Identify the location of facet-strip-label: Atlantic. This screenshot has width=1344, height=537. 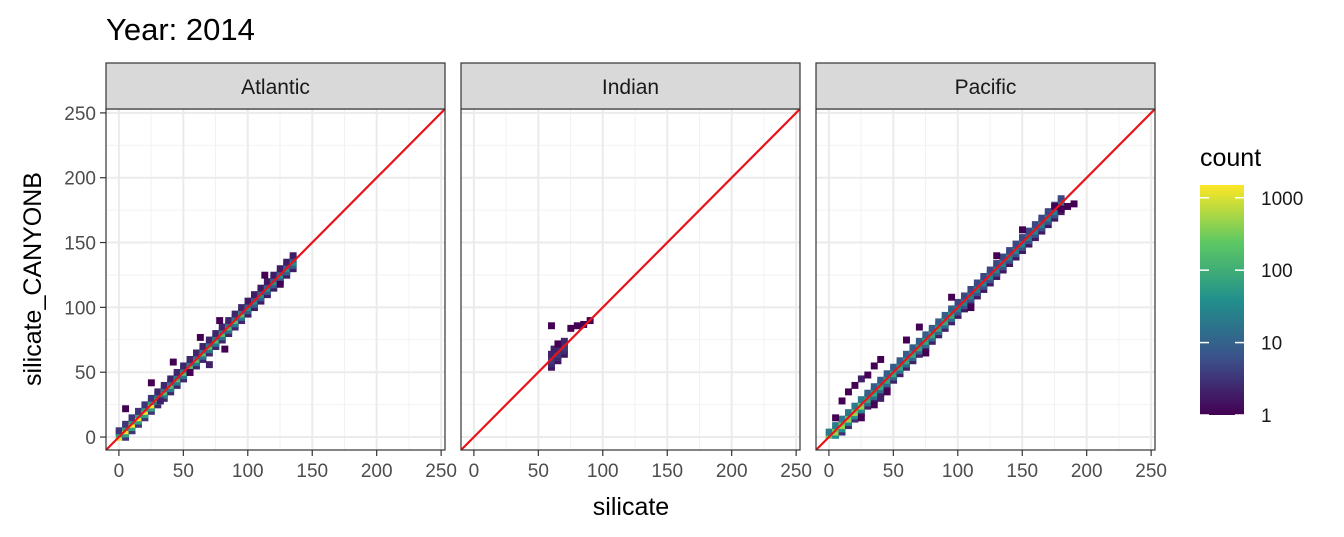
(275, 87).